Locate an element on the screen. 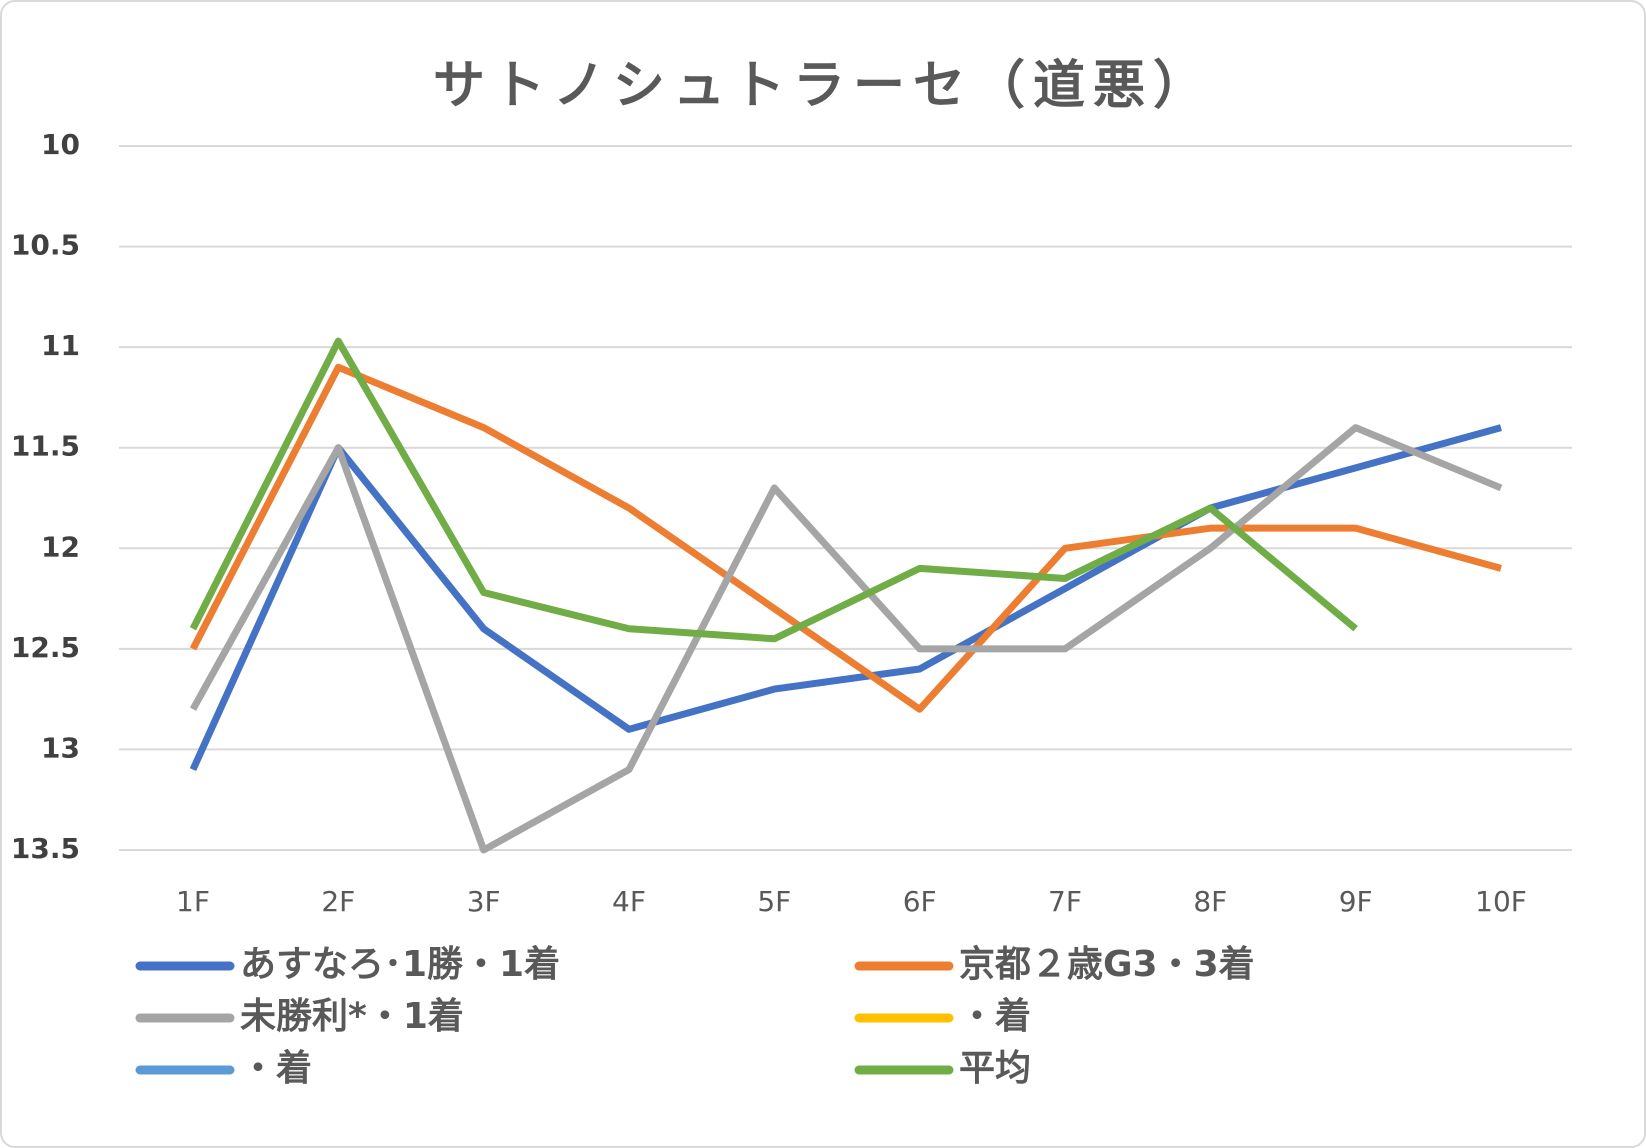 This screenshot has width=1646, height=1148. x-tick-label: 9F is located at coordinates (1356, 901).